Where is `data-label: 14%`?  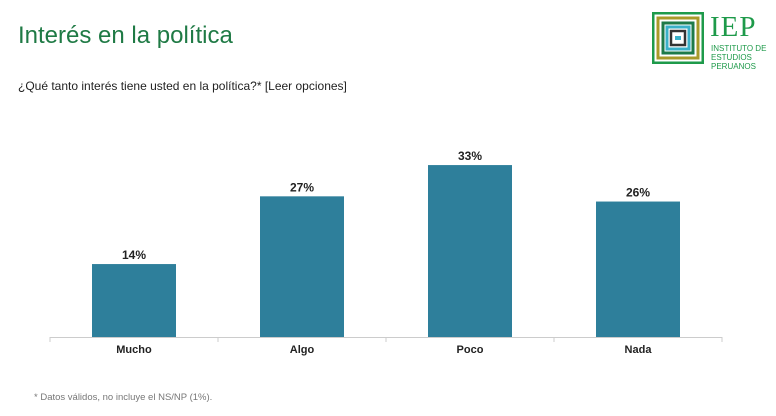
data-label: 14% is located at coordinates (134, 255).